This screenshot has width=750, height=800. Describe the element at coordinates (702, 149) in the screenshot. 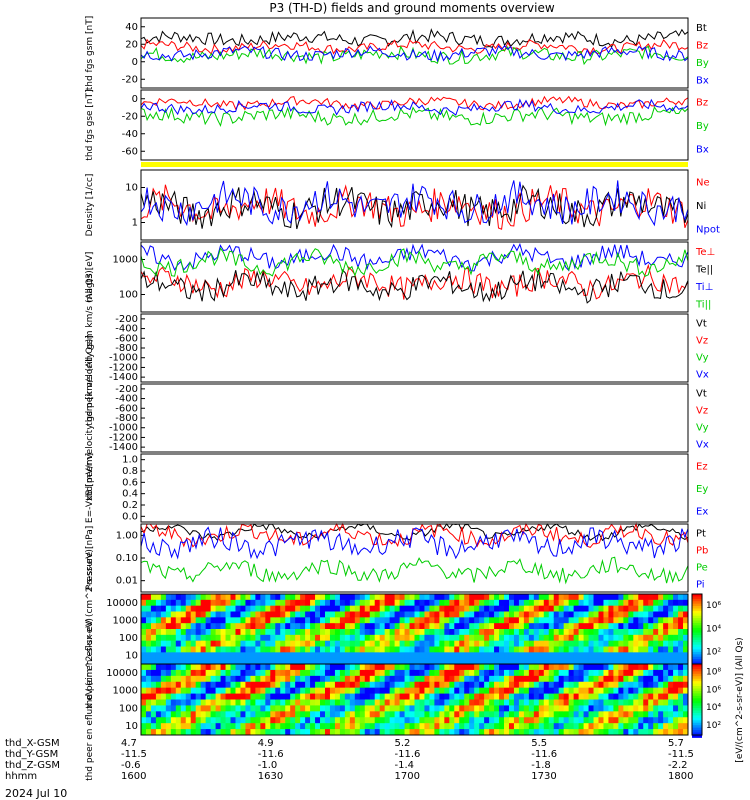

I see `legend-bx: Bx` at that location.